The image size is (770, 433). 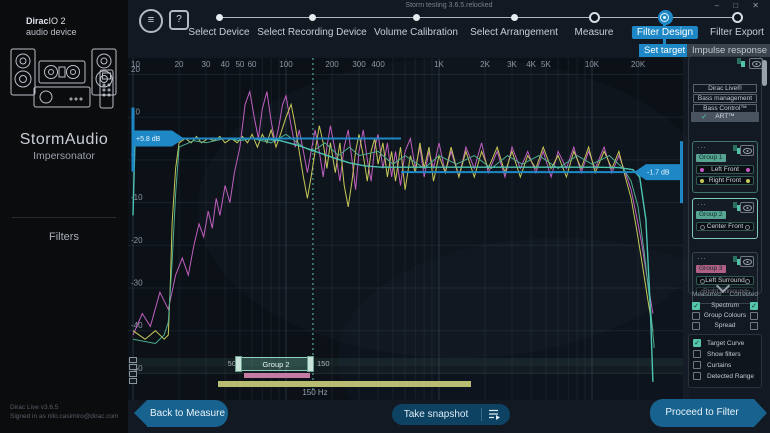 I want to click on speaker-row-right-surround: Right Surround, so click(x=725, y=291).